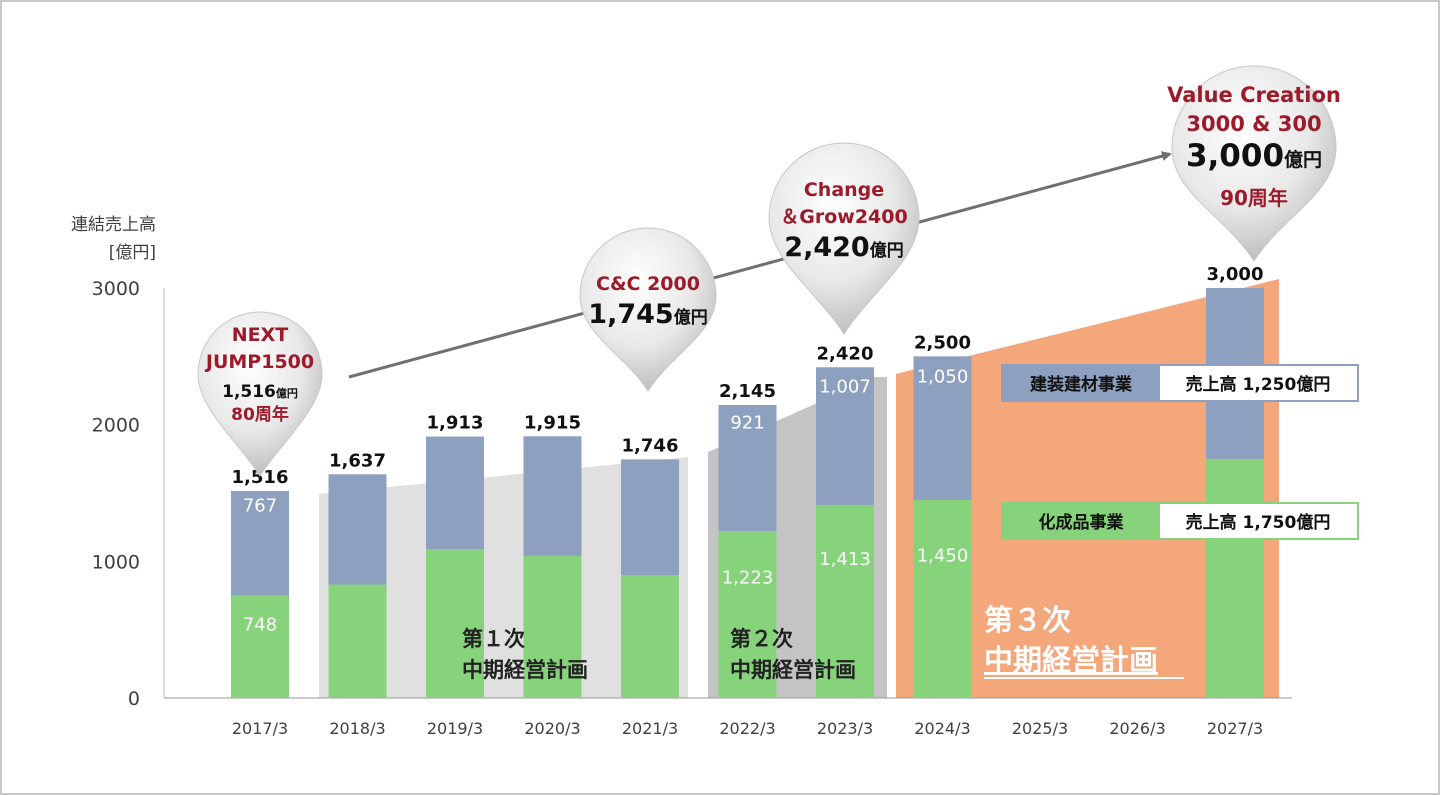  I want to click on milestone-anniversary: 90周年, so click(1254, 198).